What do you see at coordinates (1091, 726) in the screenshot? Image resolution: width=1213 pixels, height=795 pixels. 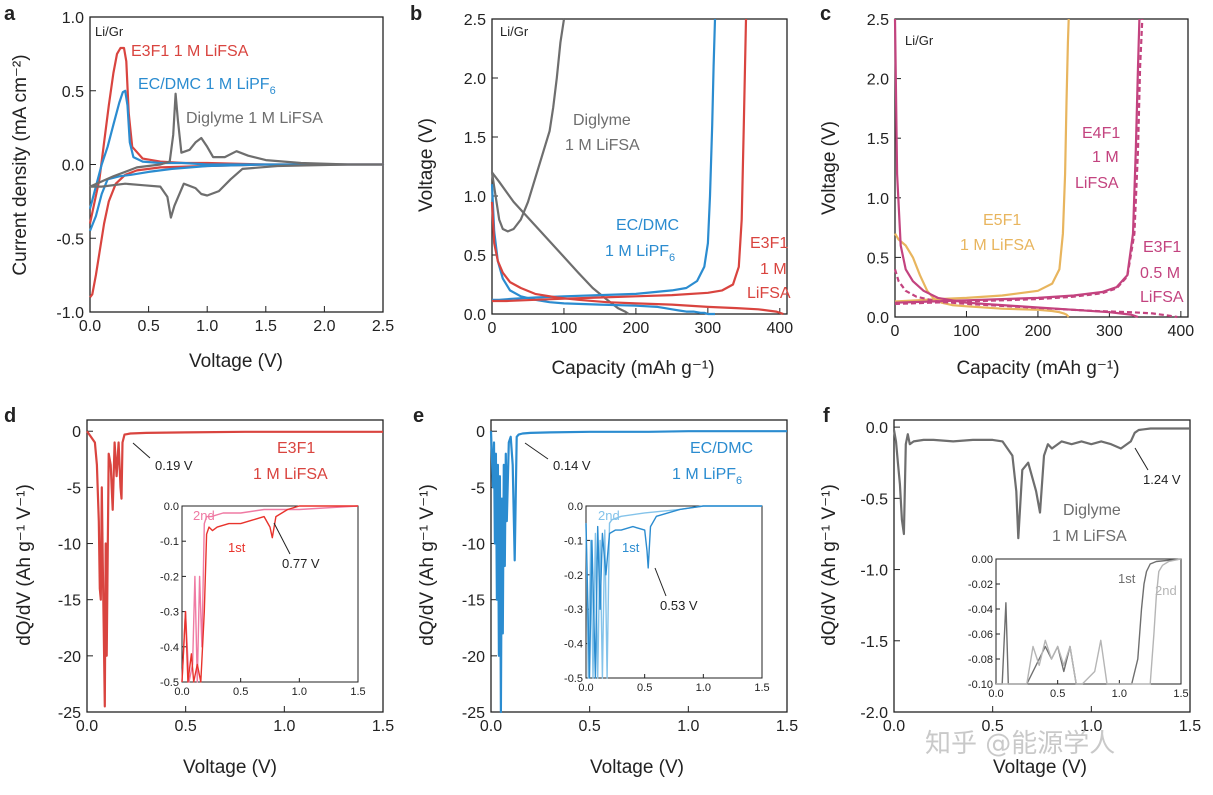 I see `panel-f-xtick-label: 1.0` at bounding box center [1091, 726].